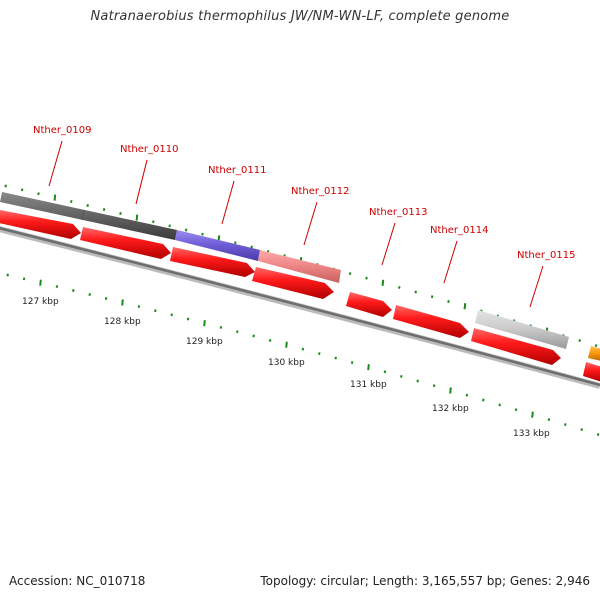  Describe the element at coordinates (594, 353) in the screenshot. I see `feature-bar-orange` at that location.